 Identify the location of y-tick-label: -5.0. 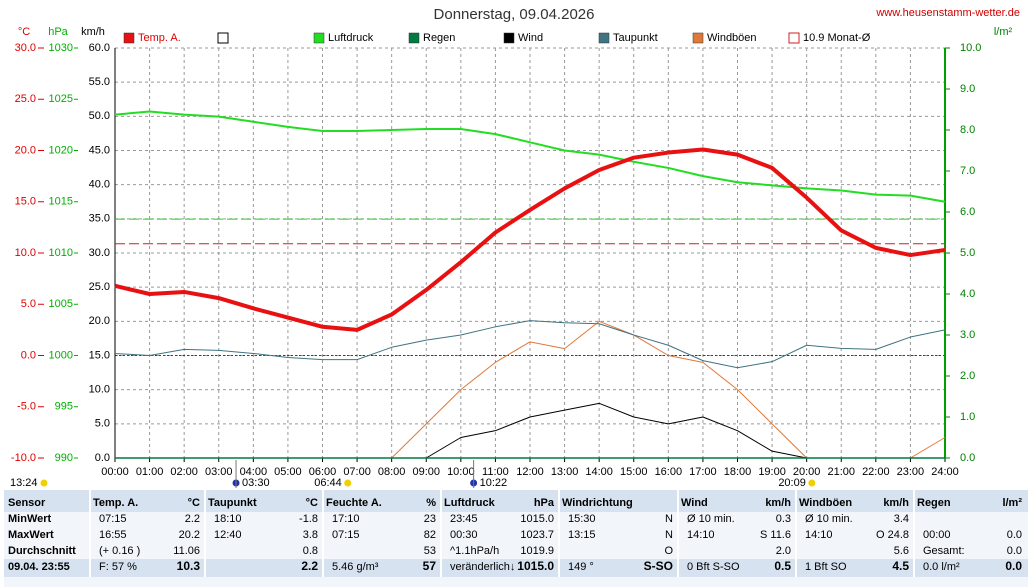
(26, 407).